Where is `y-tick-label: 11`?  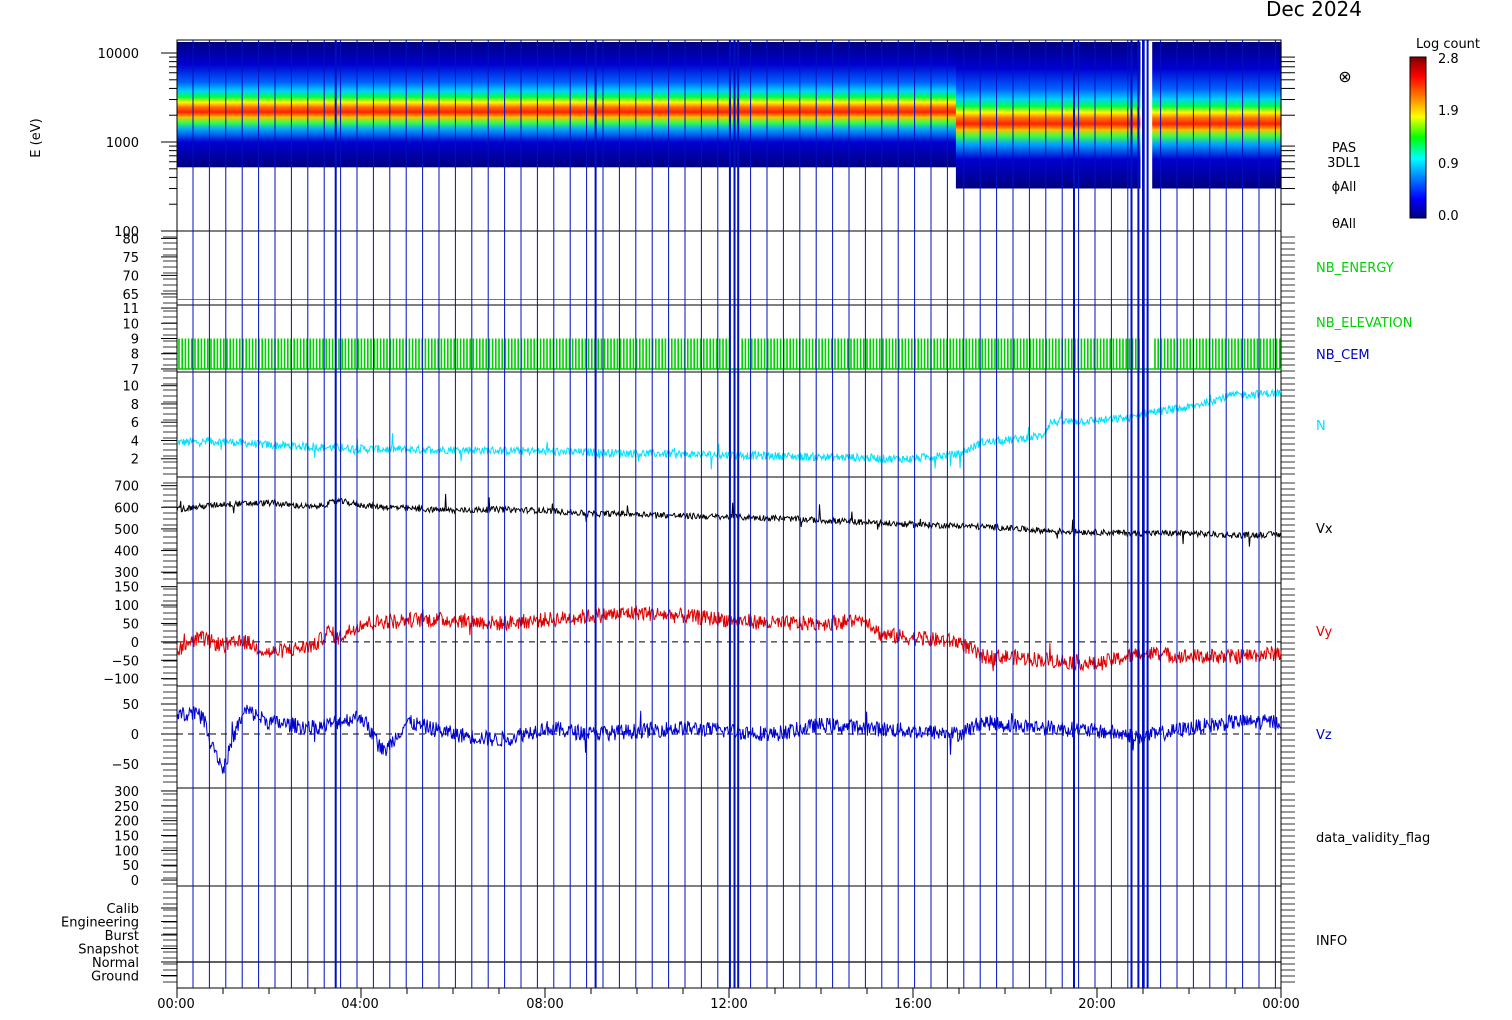 y-tick-label: 11 is located at coordinates (130, 309).